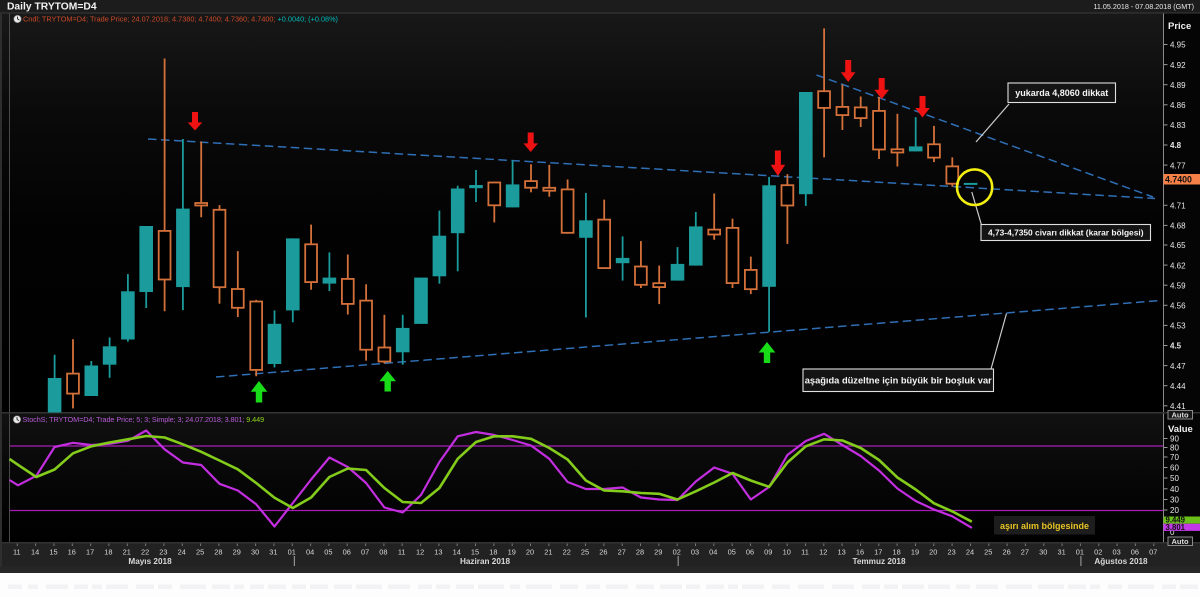 The width and height of the screenshot is (1200, 597). I want to click on svg-text: Mayıs 2018, so click(150, 561).